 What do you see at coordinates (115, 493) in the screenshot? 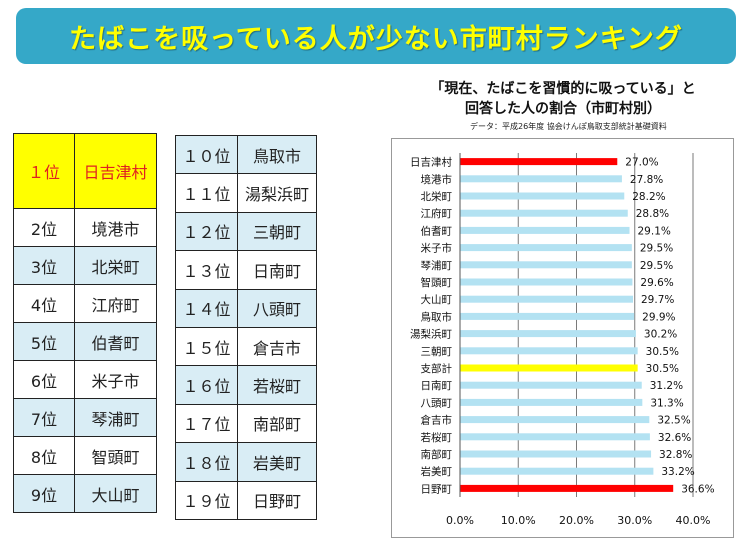
I see `municipality-cell: 大山町` at bounding box center [115, 493].